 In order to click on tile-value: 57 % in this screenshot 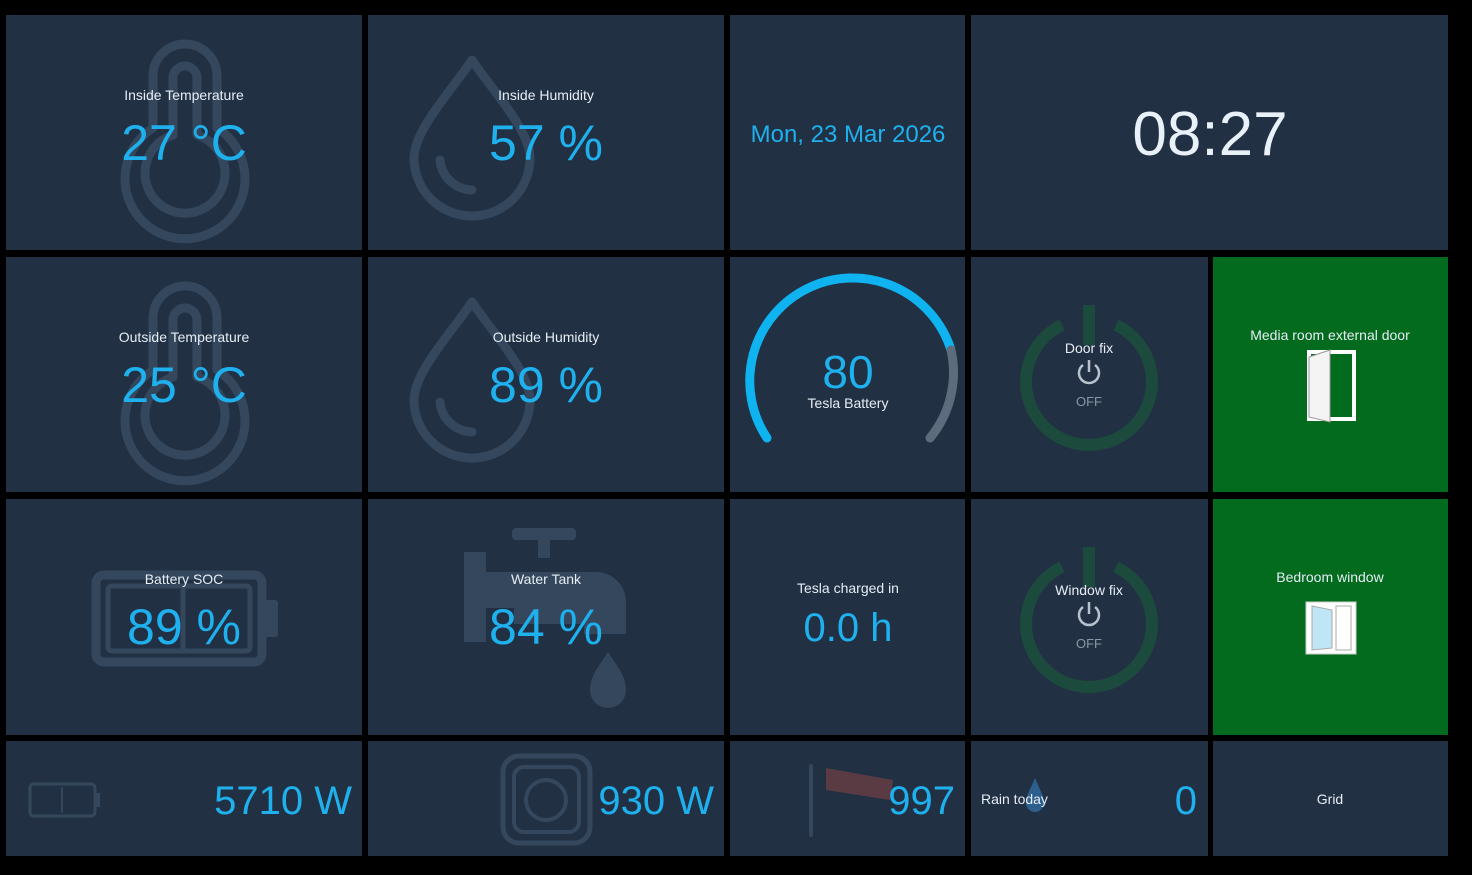, I will do `click(546, 143)`.